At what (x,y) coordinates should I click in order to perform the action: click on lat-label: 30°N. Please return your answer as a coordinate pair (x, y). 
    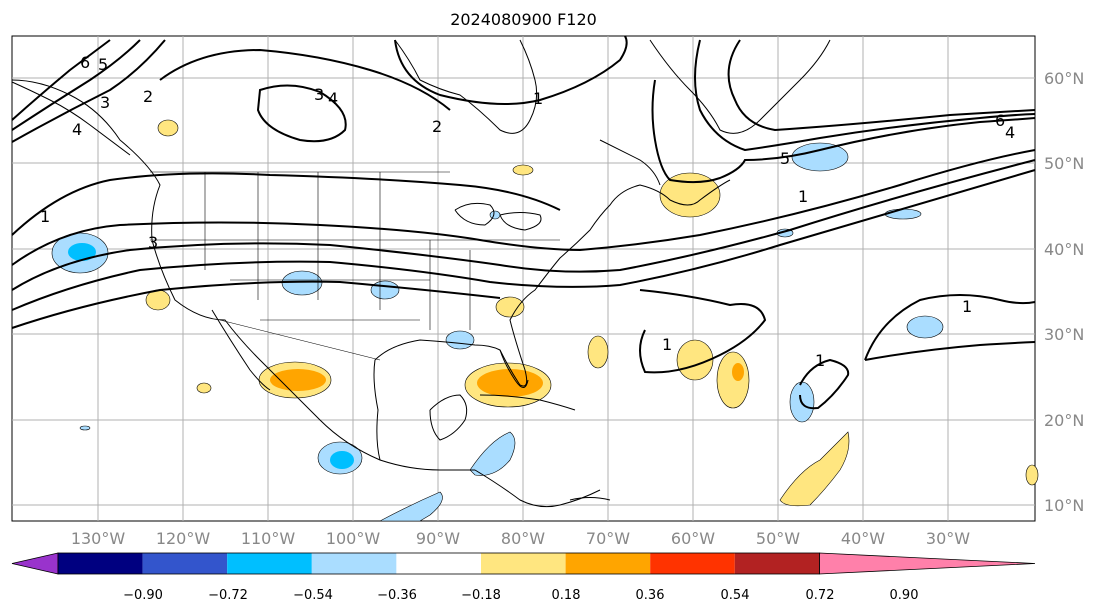
    Looking at the image, I should click on (1064, 334).